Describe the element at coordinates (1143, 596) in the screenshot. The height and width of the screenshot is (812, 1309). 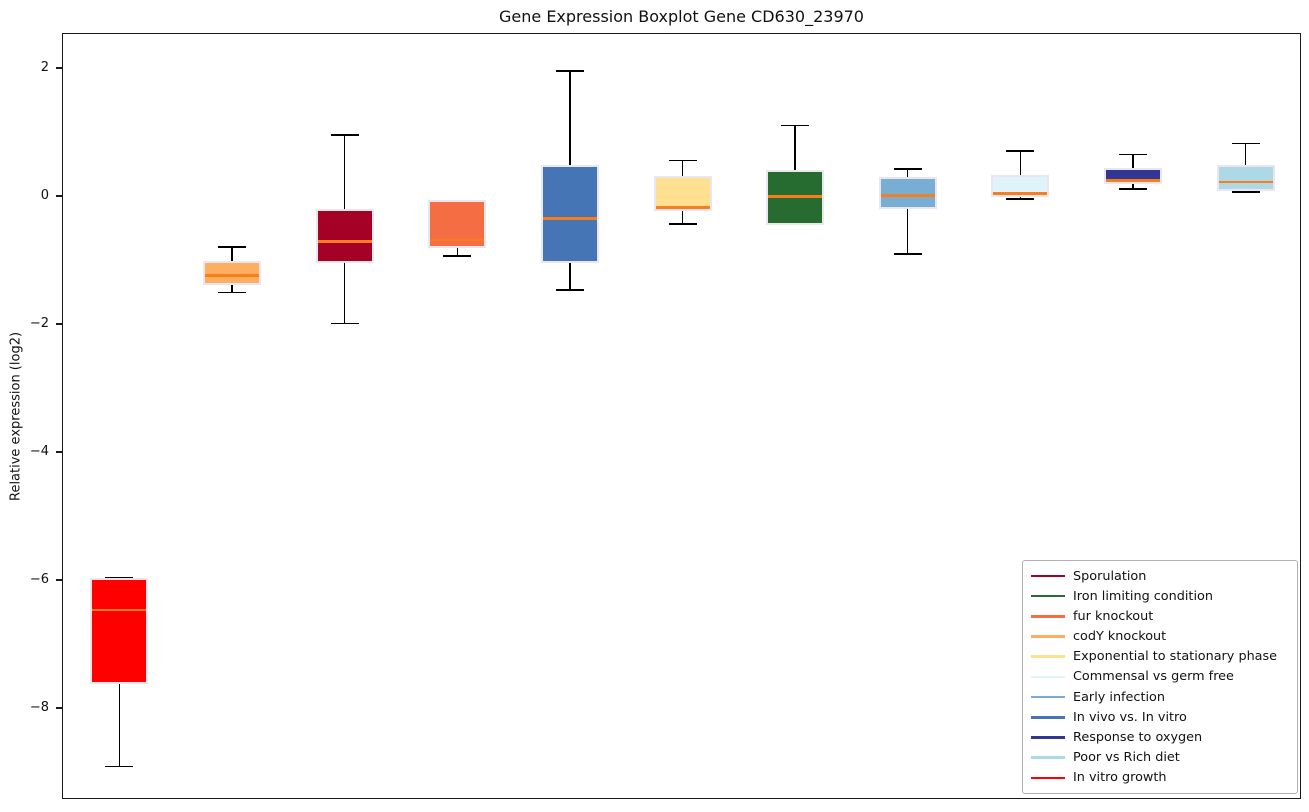
I see `legend-item-label: Iron limiting condition` at that location.